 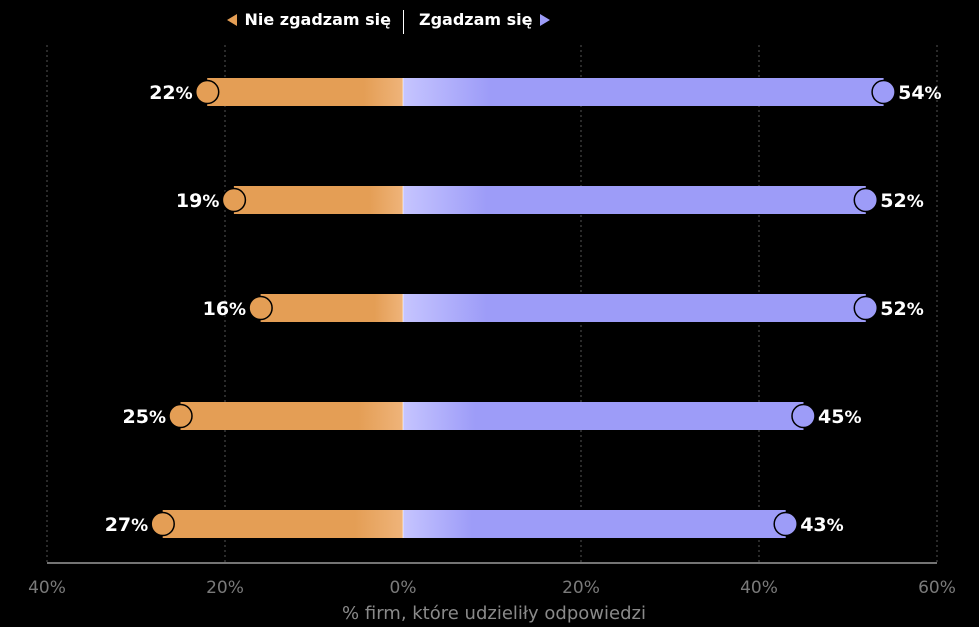 What do you see at coordinates (494, 613) in the screenshot?
I see `x-axis-title: % firm, które udzieliły odpowiedzi` at bounding box center [494, 613].